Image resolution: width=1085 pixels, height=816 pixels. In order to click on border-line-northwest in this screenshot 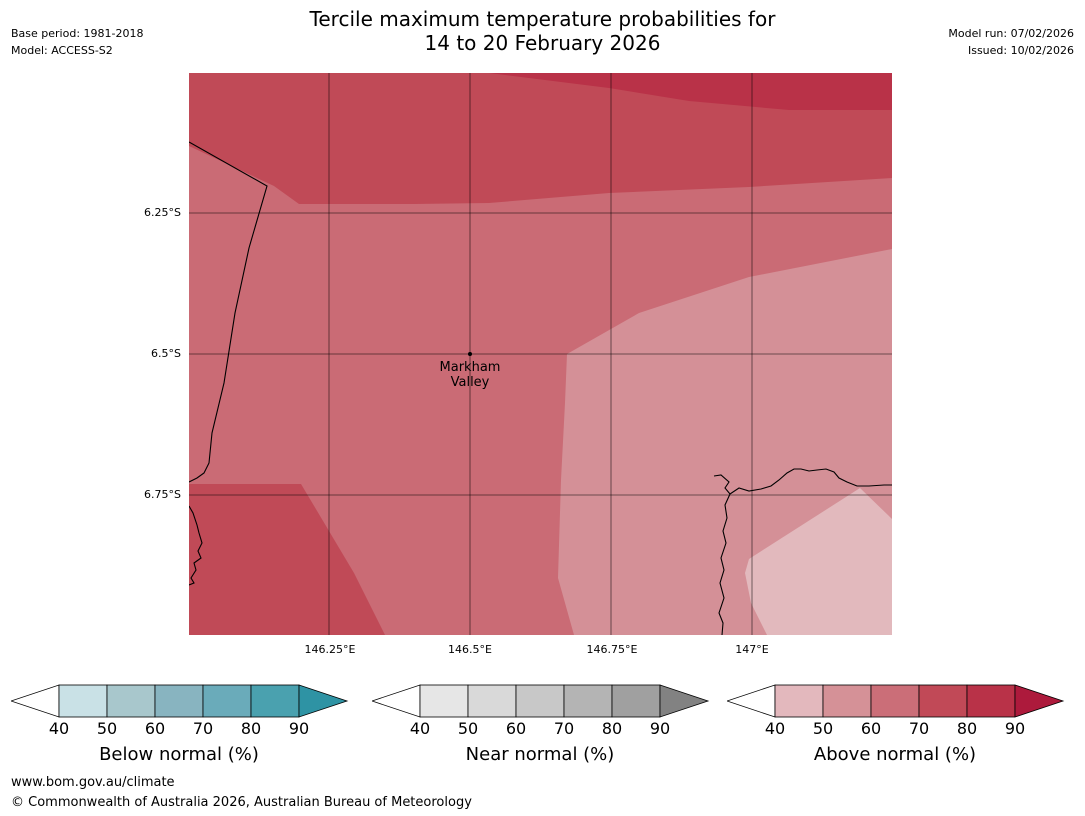, I will do `click(228, 312)`.